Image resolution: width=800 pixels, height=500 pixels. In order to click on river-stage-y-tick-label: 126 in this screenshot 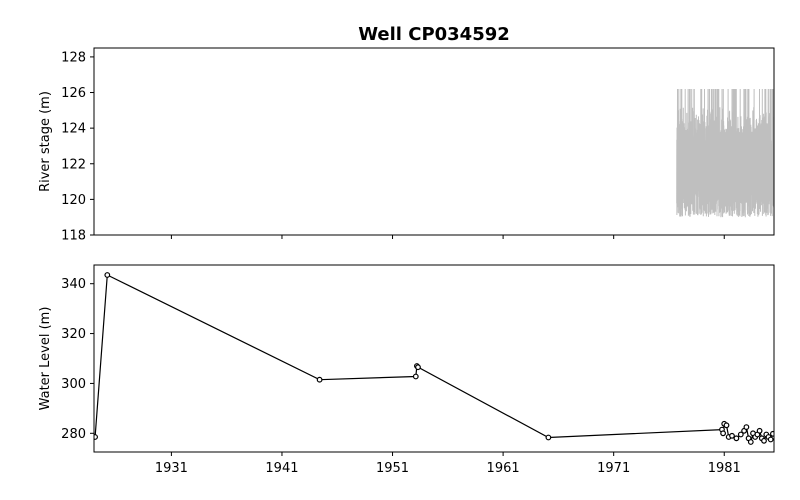, I will do `click(73, 93)`.